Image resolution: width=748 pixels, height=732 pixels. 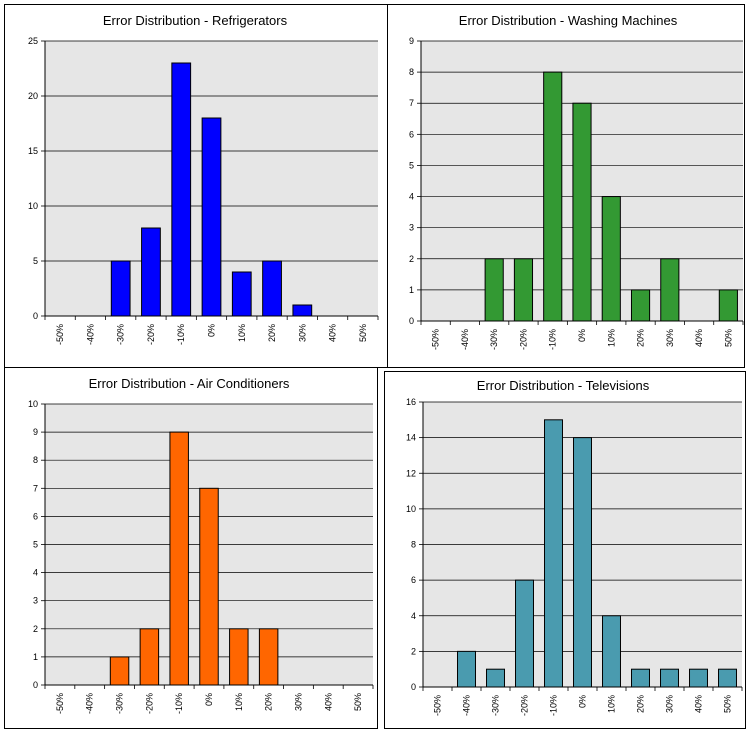 I want to click on y-tick-label: 8, so click(x=35, y=460).